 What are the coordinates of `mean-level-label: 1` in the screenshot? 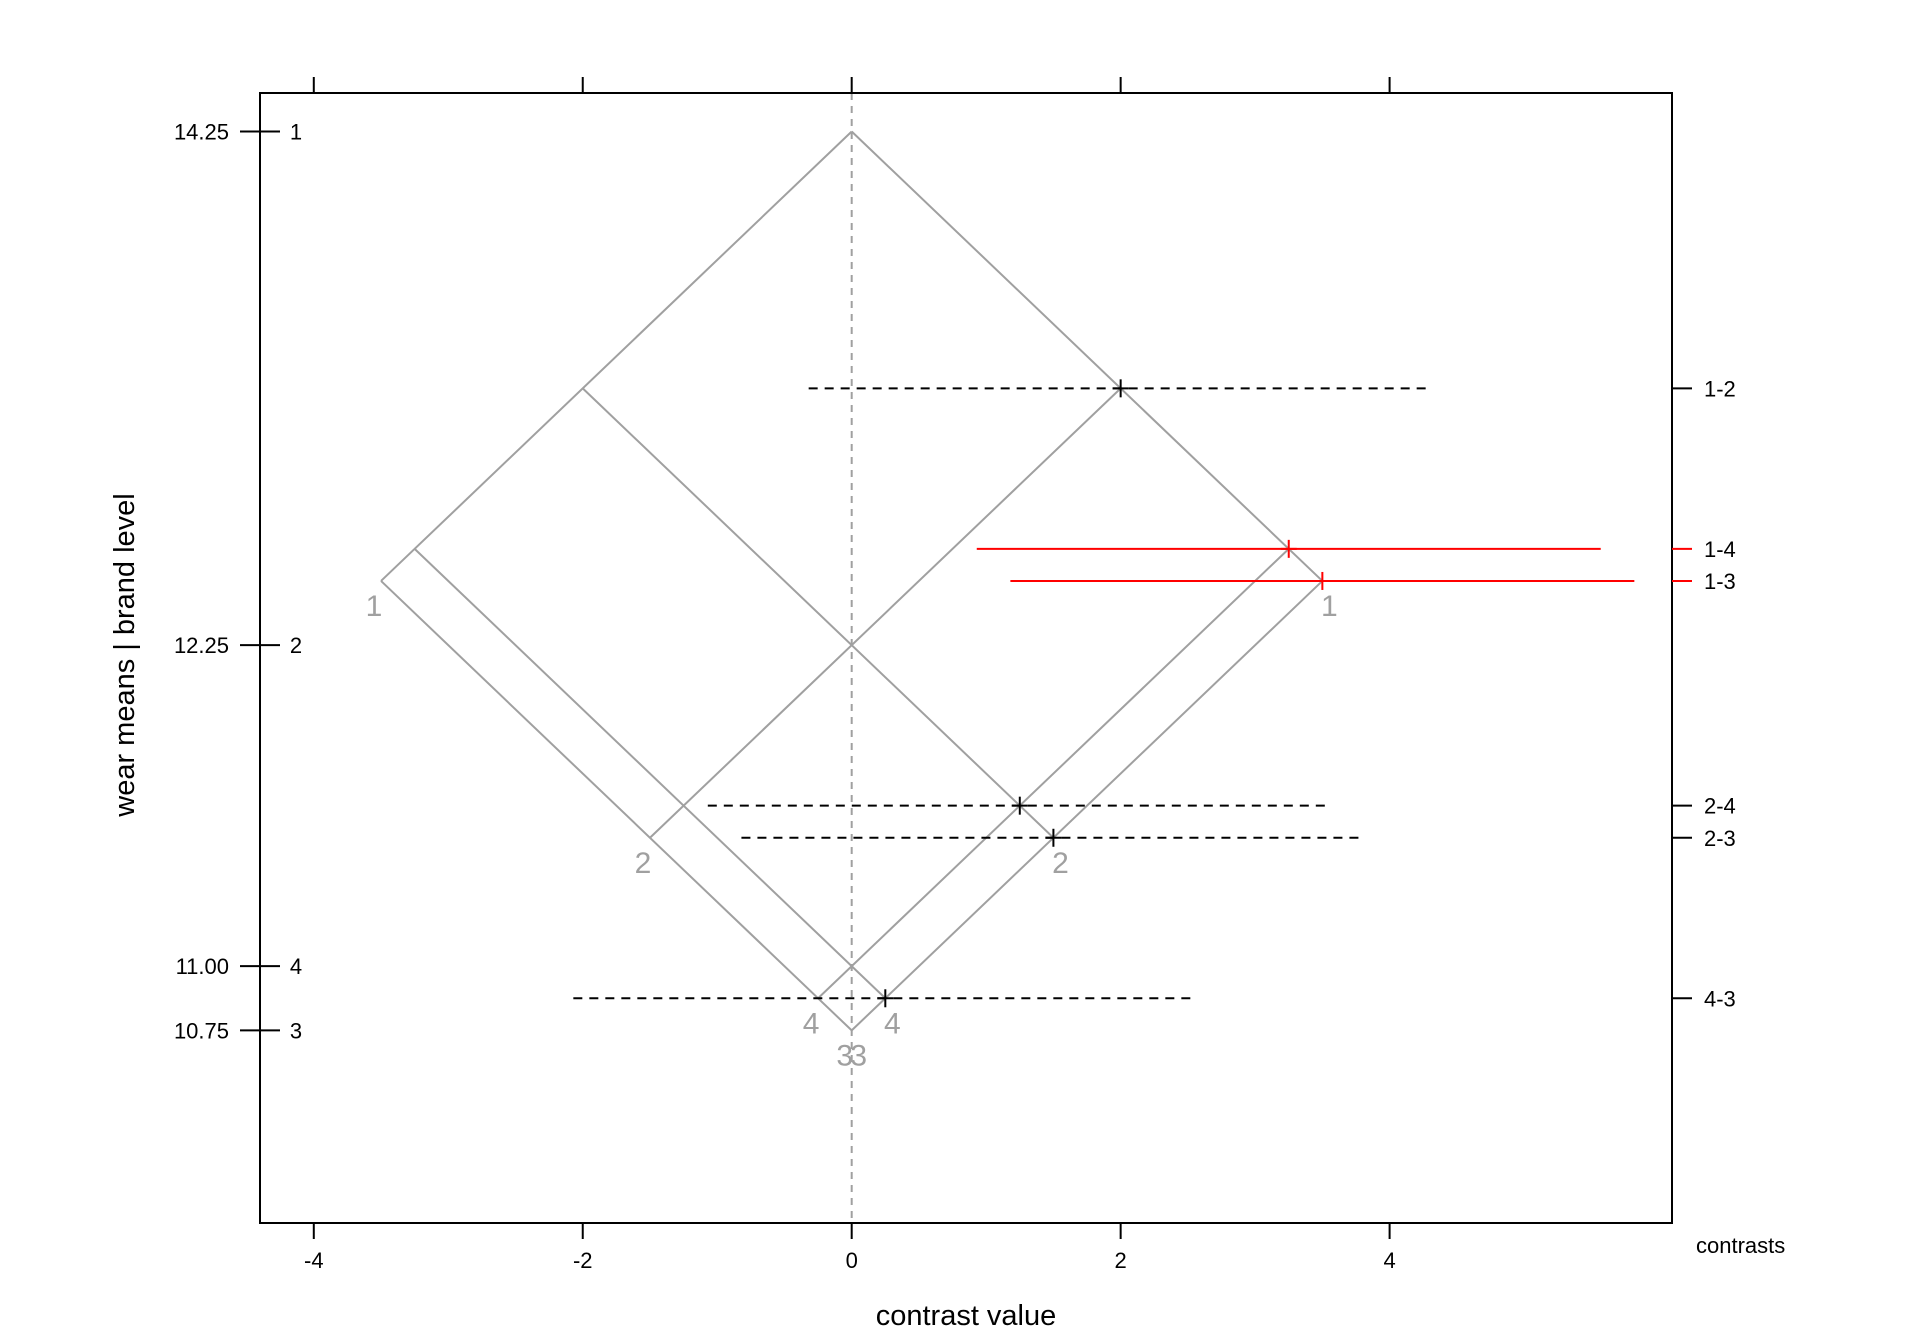 It's located at (296, 132).